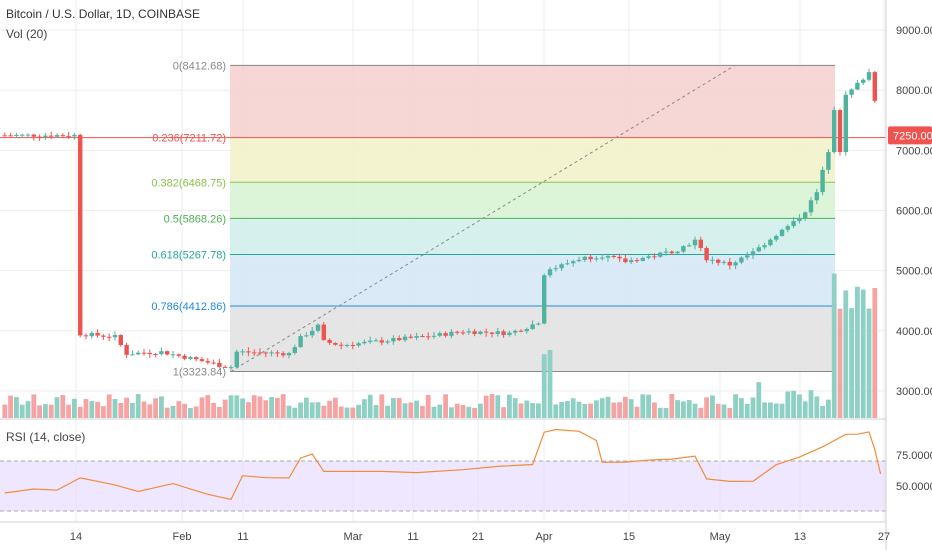  Describe the element at coordinates (27, 34) in the screenshot. I see `volume-legend: Vol (20)` at that location.